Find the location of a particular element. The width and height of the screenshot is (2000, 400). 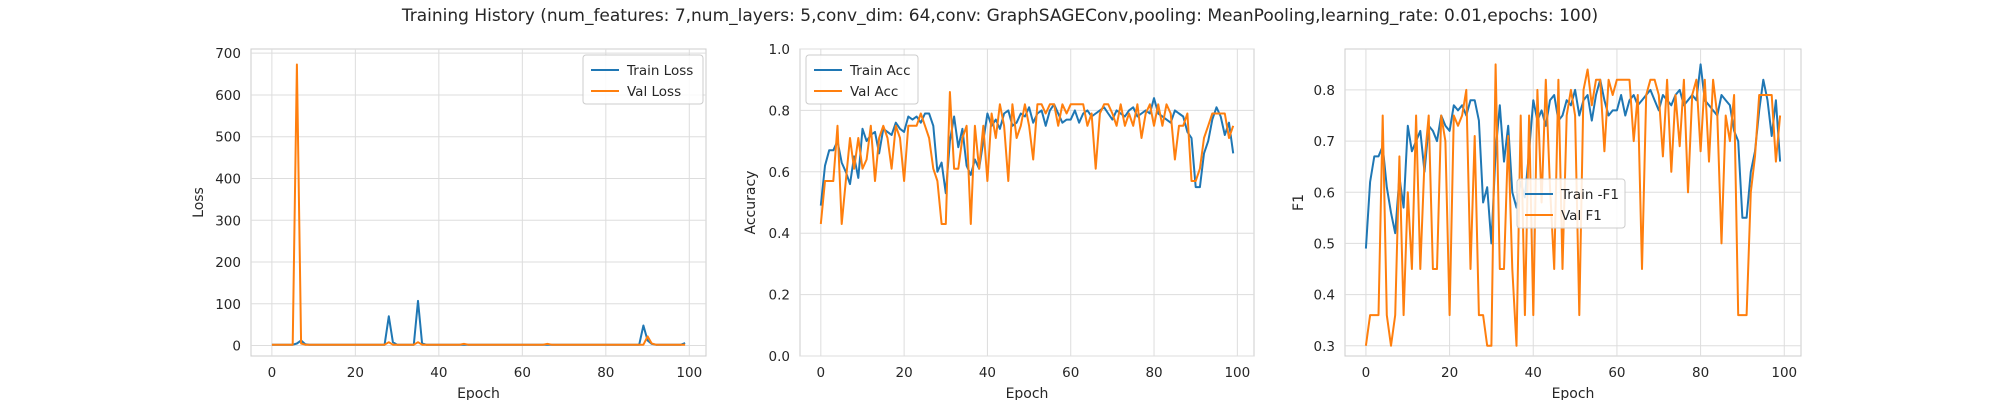

y-axis-label: Accuracy is located at coordinates (751, 203).